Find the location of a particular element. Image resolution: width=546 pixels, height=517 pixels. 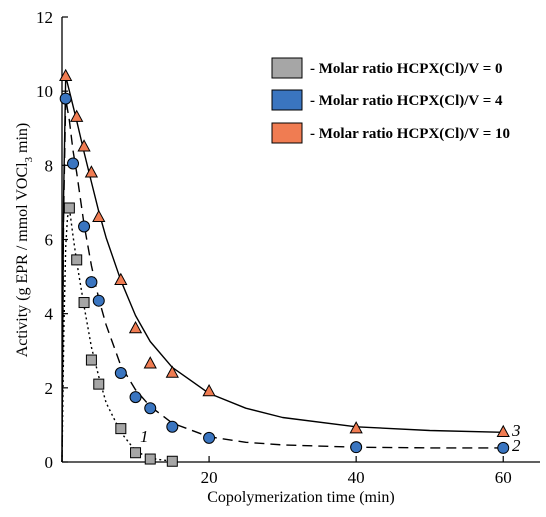

legend-label-1: - Molar ratio HCPX(Cl)/V = 0 is located at coordinates (406, 69).